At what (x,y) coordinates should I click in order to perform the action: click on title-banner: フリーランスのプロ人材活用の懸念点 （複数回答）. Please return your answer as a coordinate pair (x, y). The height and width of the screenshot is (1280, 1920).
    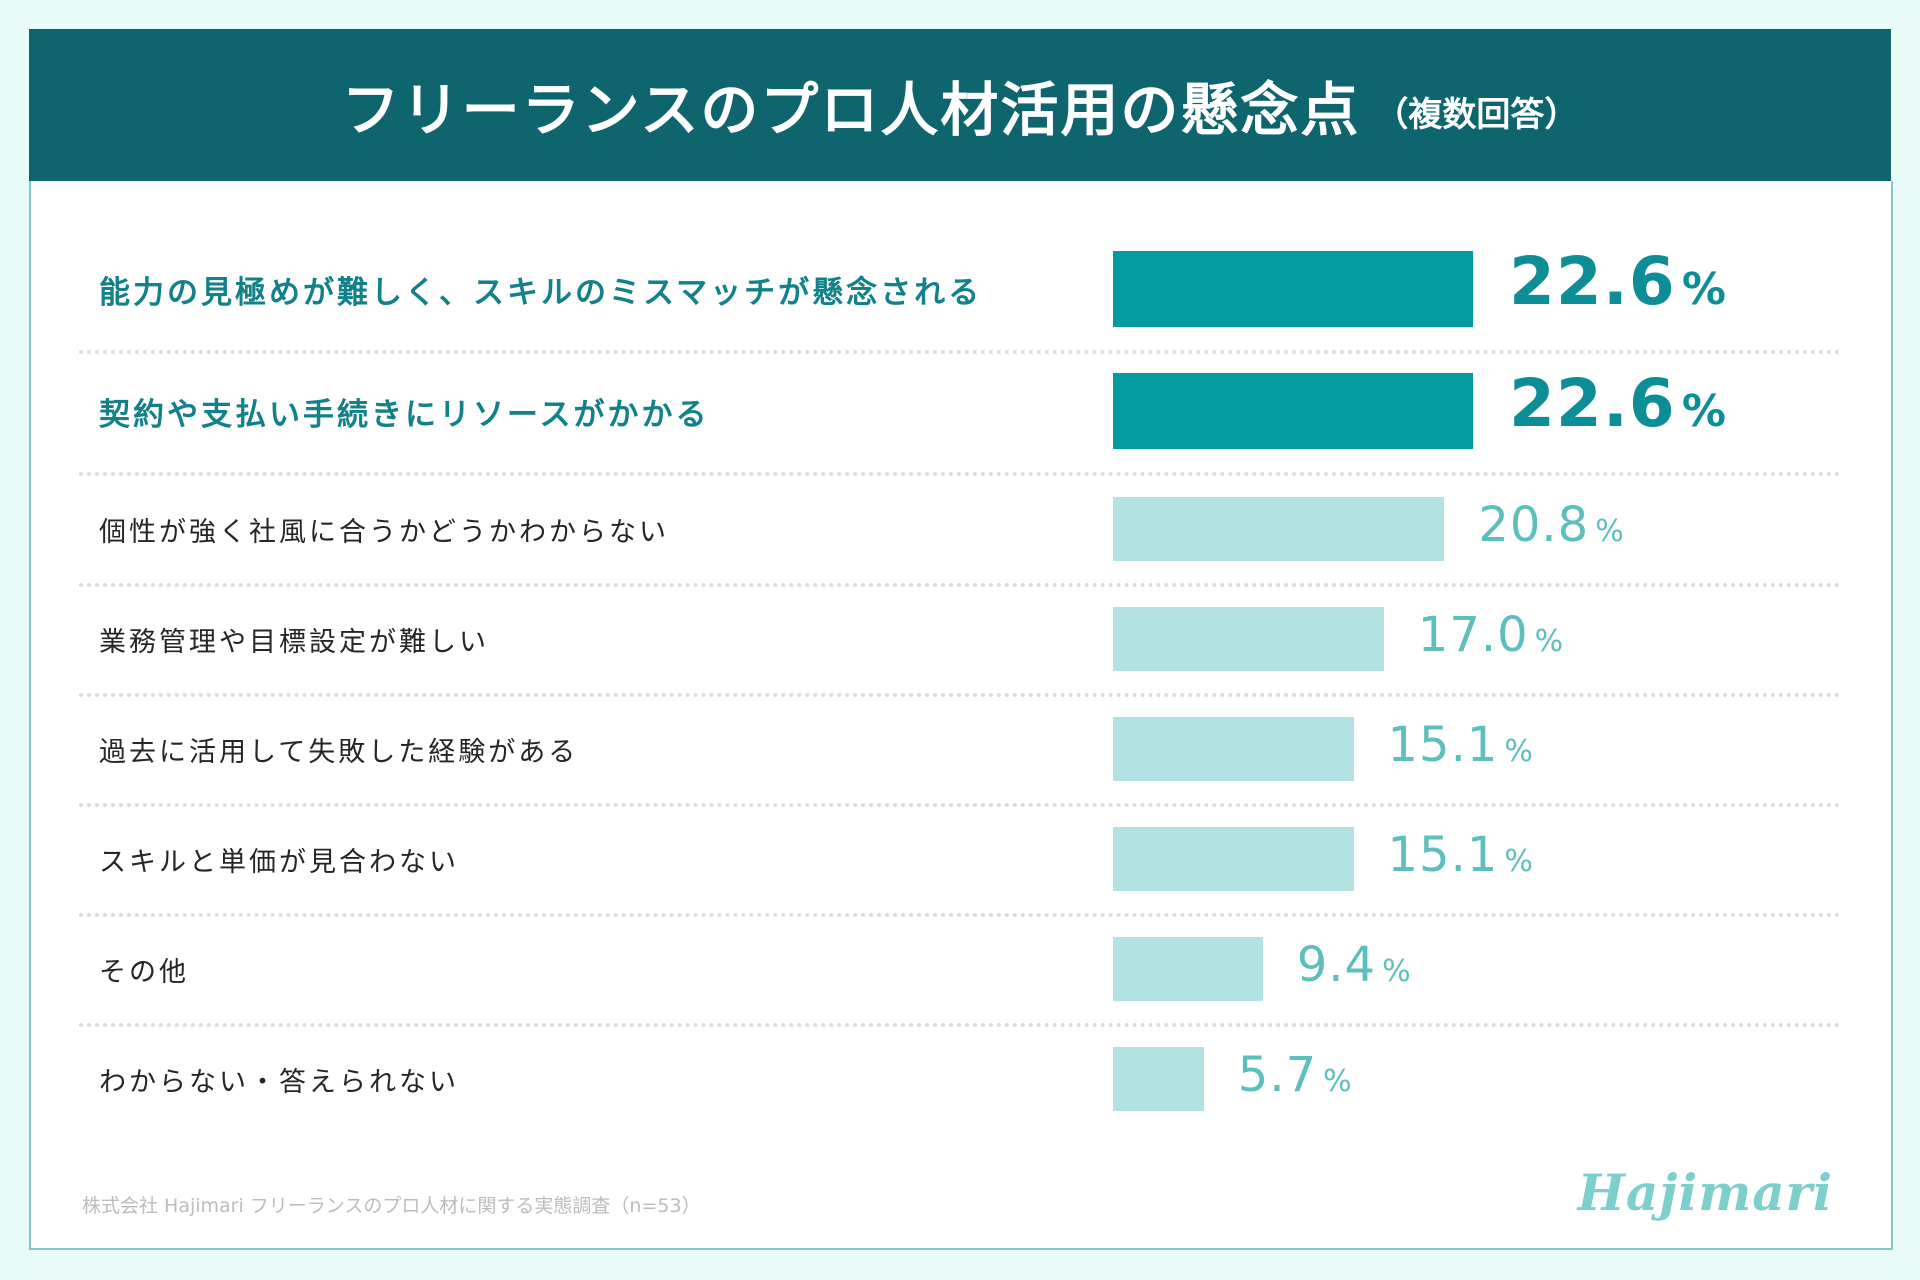
    Looking at the image, I should click on (960, 105).